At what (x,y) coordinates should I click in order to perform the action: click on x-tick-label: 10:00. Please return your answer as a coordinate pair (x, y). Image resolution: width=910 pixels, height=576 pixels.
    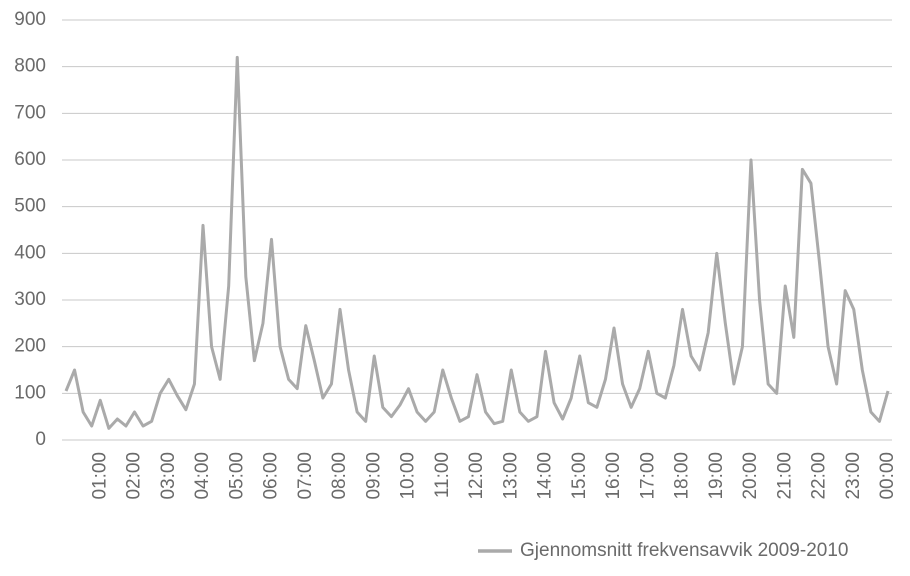
    Looking at the image, I should click on (408, 476).